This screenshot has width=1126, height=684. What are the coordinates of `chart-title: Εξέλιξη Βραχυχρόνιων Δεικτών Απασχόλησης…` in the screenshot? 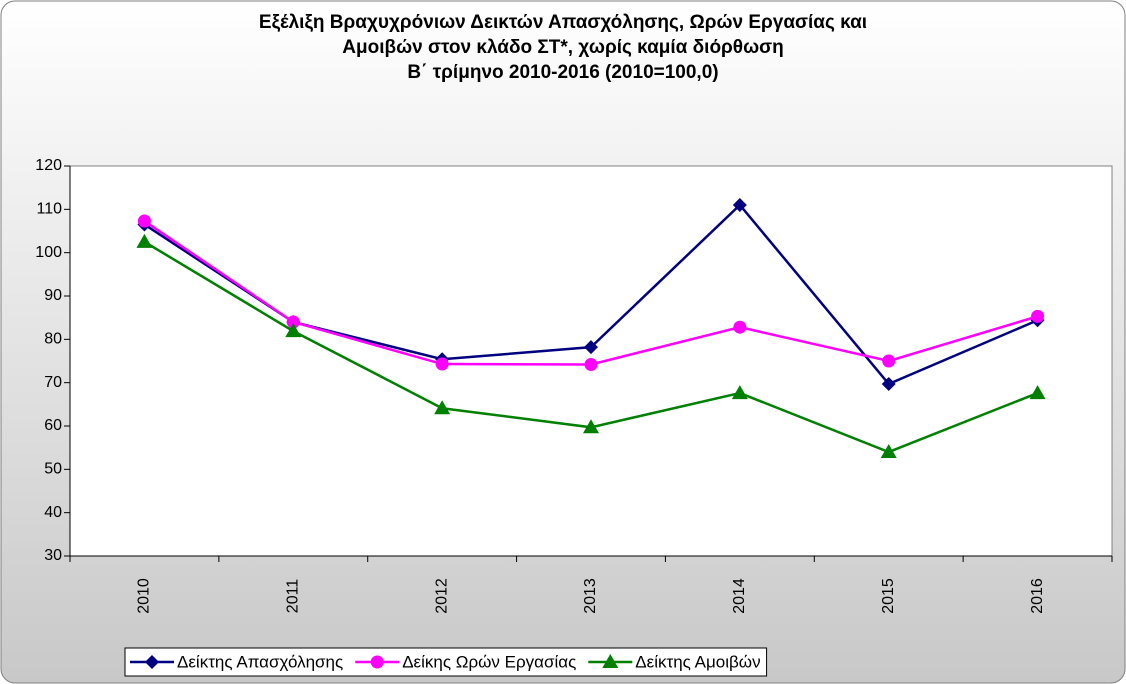 It's located at (563, 22).